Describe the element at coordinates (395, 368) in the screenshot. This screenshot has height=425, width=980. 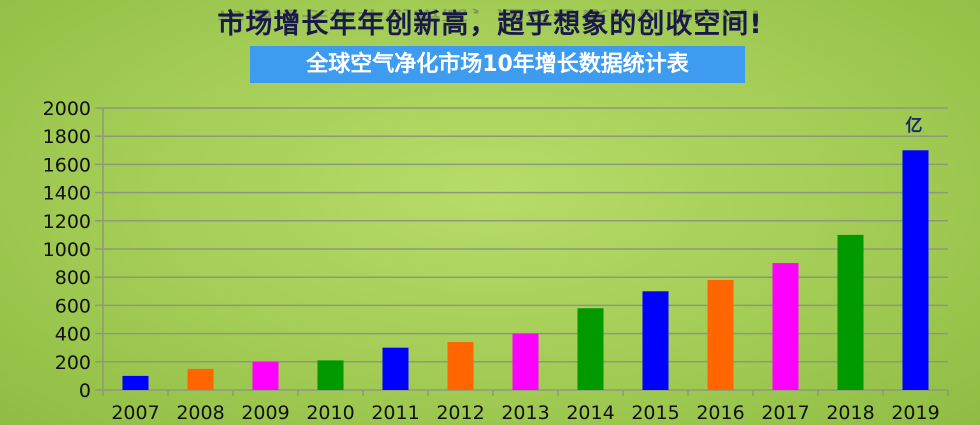
I see `bar-2011` at that location.